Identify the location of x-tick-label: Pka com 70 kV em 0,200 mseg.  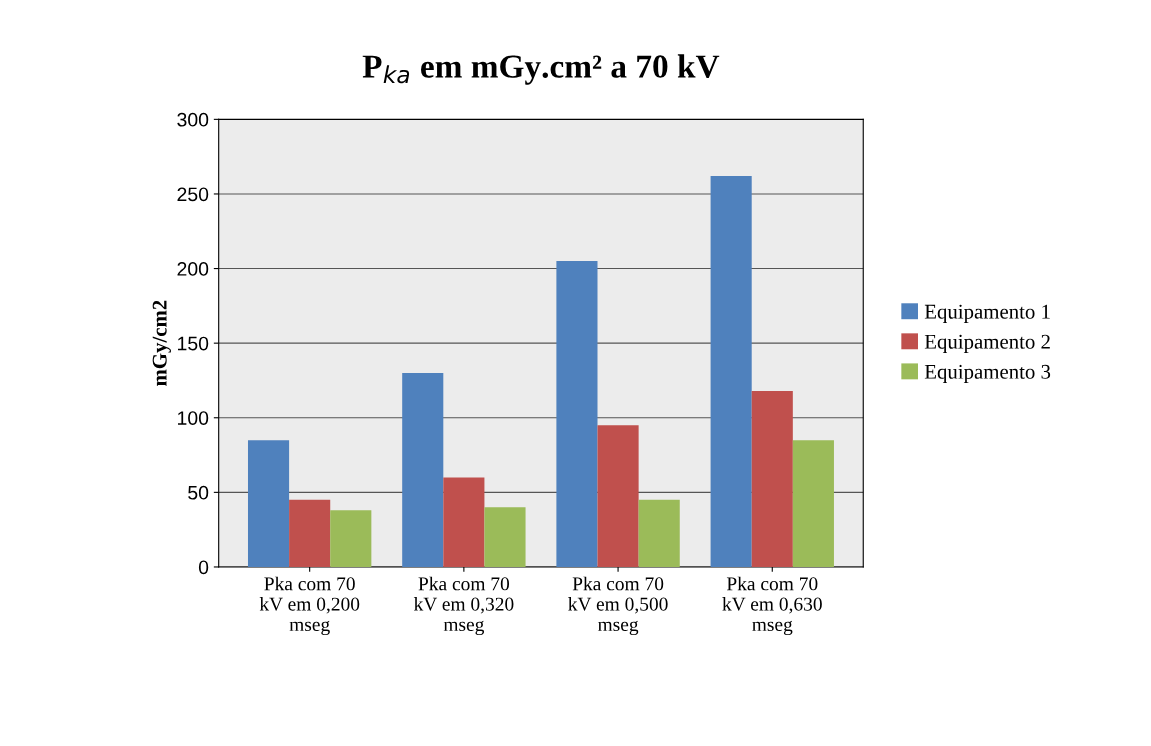
(309, 606).